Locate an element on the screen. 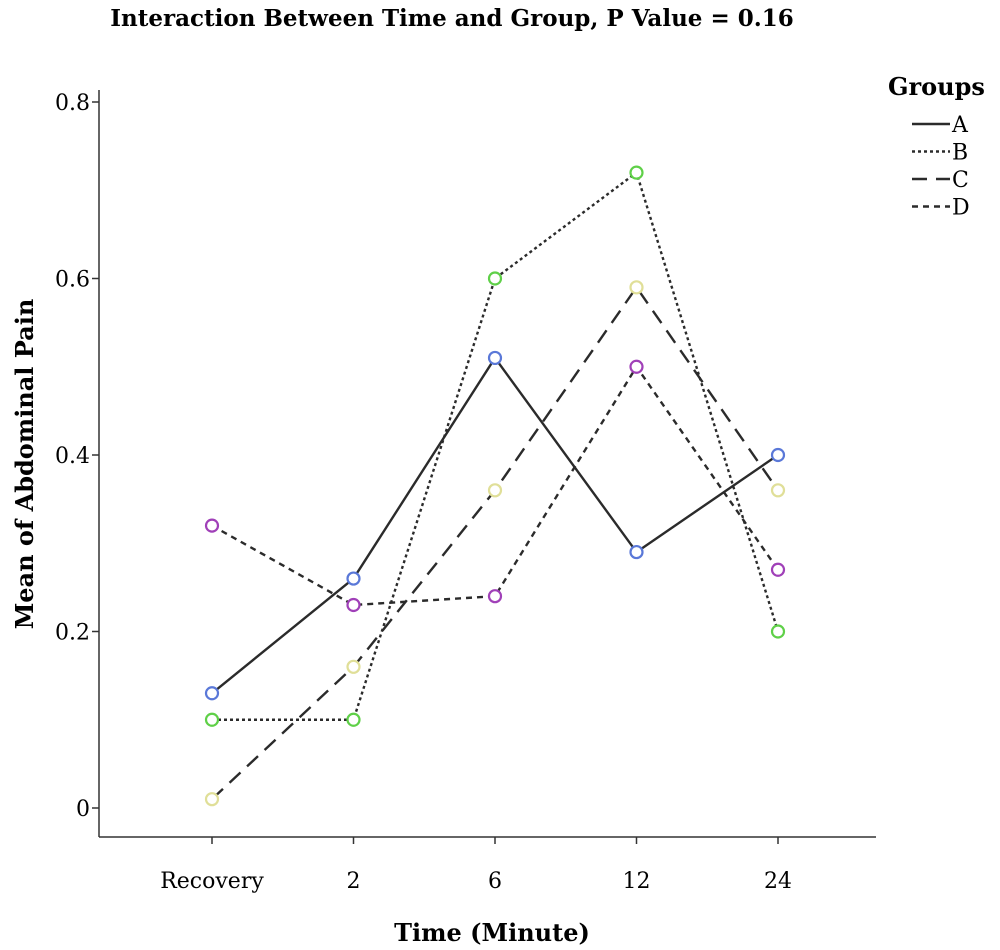 The width and height of the screenshot is (1000, 950). y-tick-label: 0.6 is located at coordinates (72, 280).